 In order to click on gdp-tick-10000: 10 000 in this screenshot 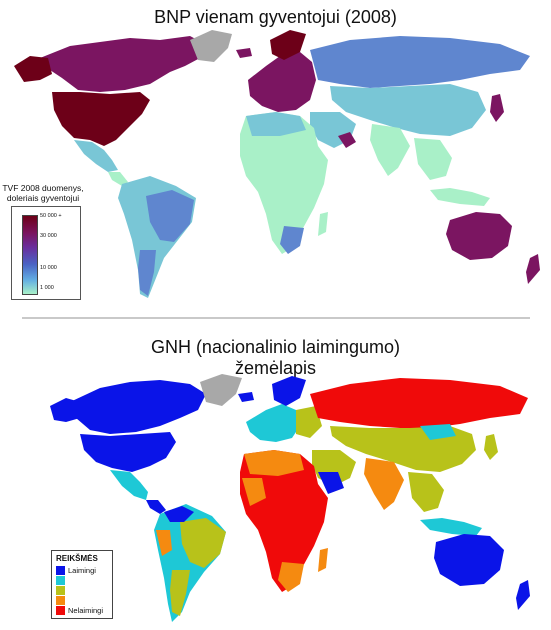, I will do `click(48, 268)`.